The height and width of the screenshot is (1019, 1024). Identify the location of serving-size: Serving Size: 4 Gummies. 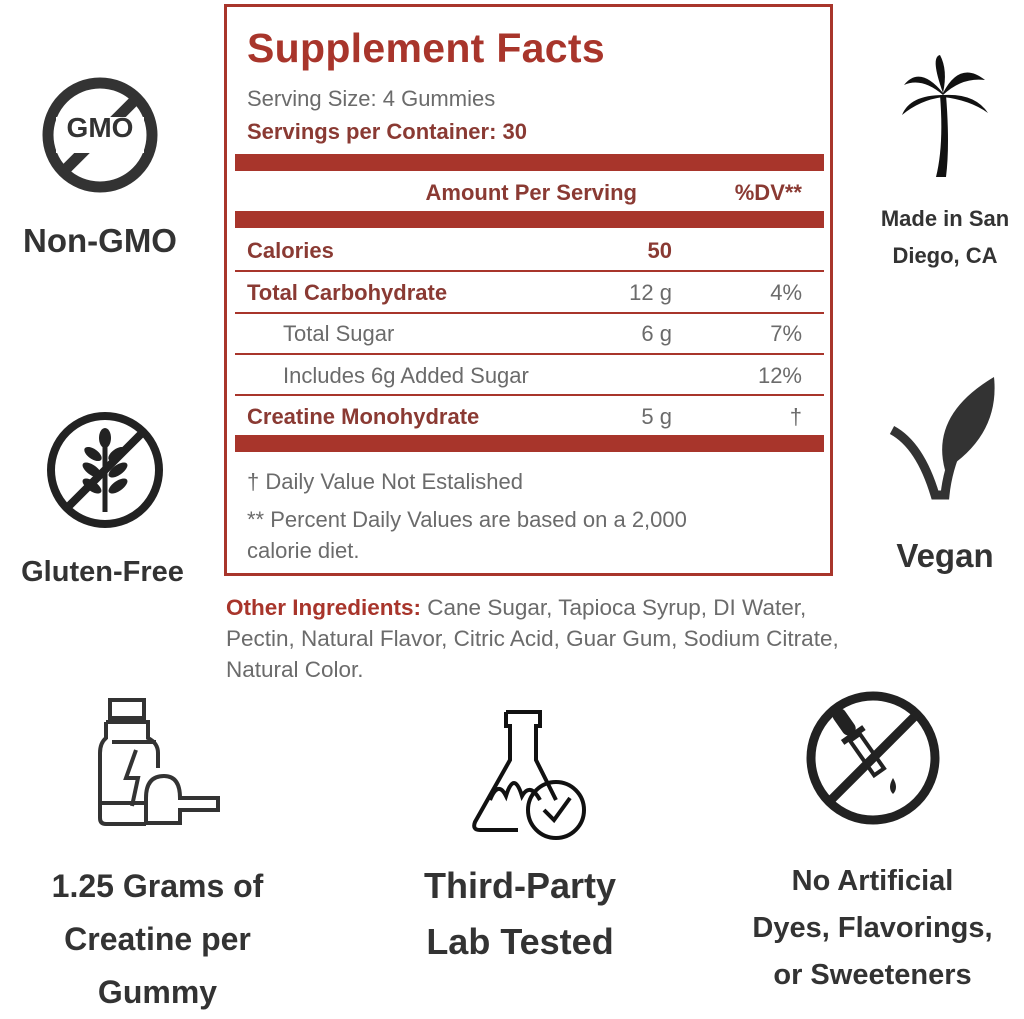
(371, 98).